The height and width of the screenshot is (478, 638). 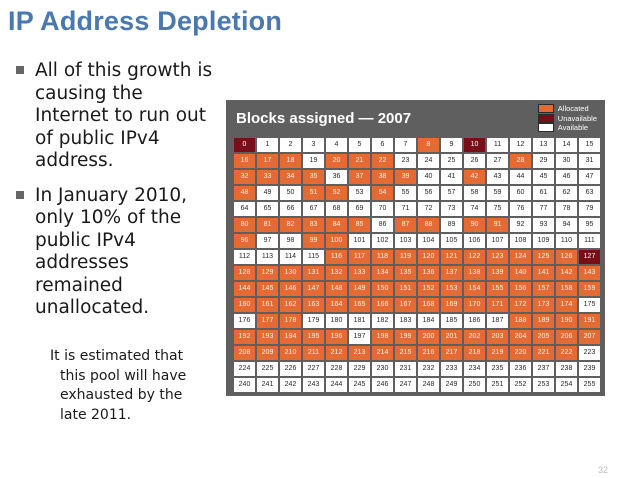 What do you see at coordinates (520, 321) in the screenshot?
I see `block-cell-allocated: 188` at bounding box center [520, 321].